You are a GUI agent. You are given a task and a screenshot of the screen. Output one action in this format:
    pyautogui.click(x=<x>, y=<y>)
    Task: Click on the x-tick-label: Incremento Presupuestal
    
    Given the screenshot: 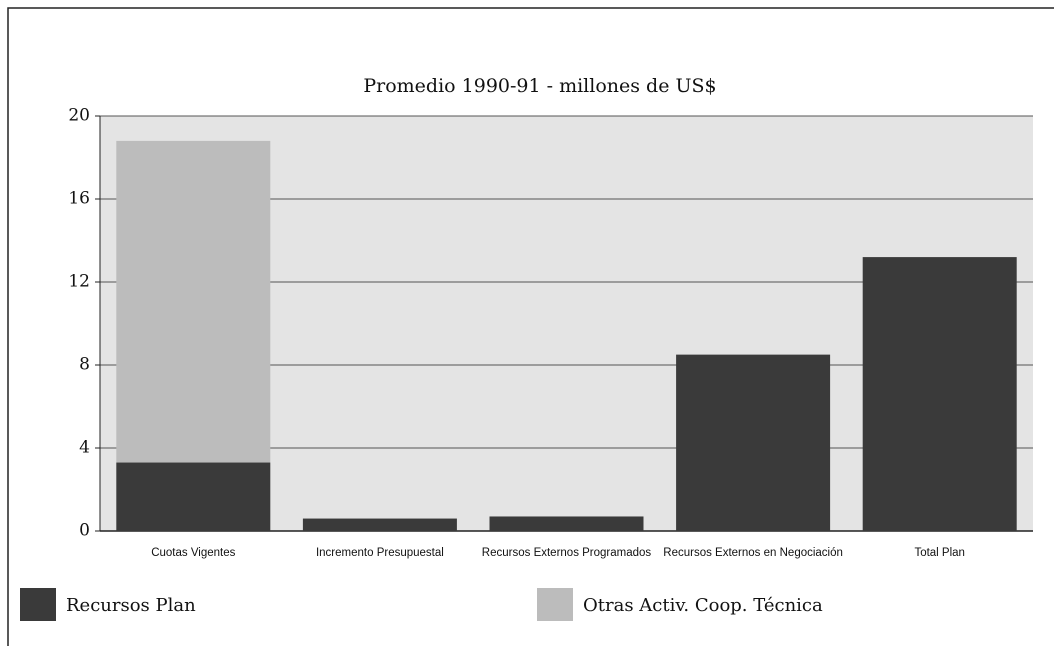 What is the action you would take?
    pyautogui.click(x=380, y=553)
    